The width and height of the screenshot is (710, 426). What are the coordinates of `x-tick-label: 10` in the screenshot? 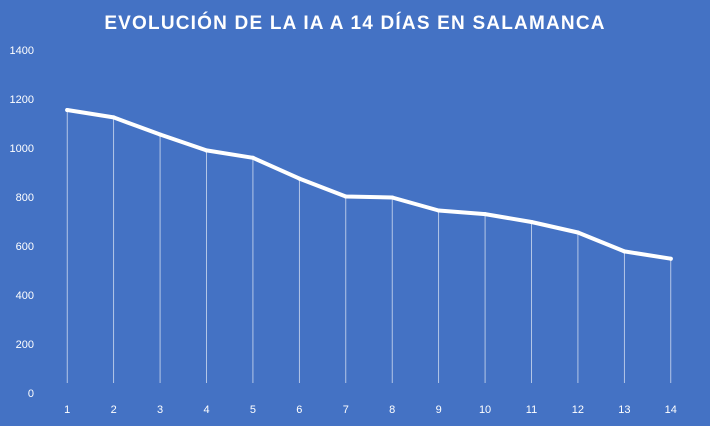 It's located at (485, 410).